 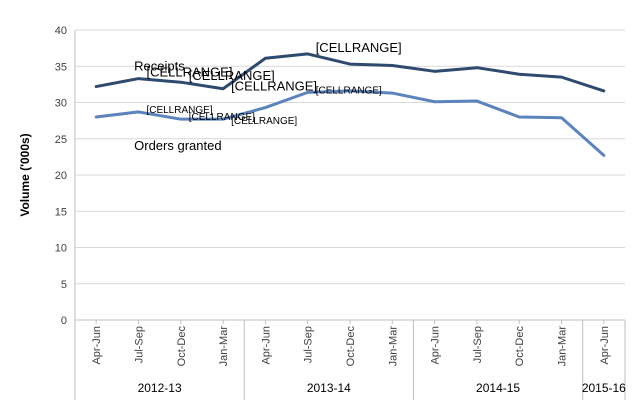 What do you see at coordinates (61, 104) in the screenshot?
I see `y-tick-label: 30` at bounding box center [61, 104].